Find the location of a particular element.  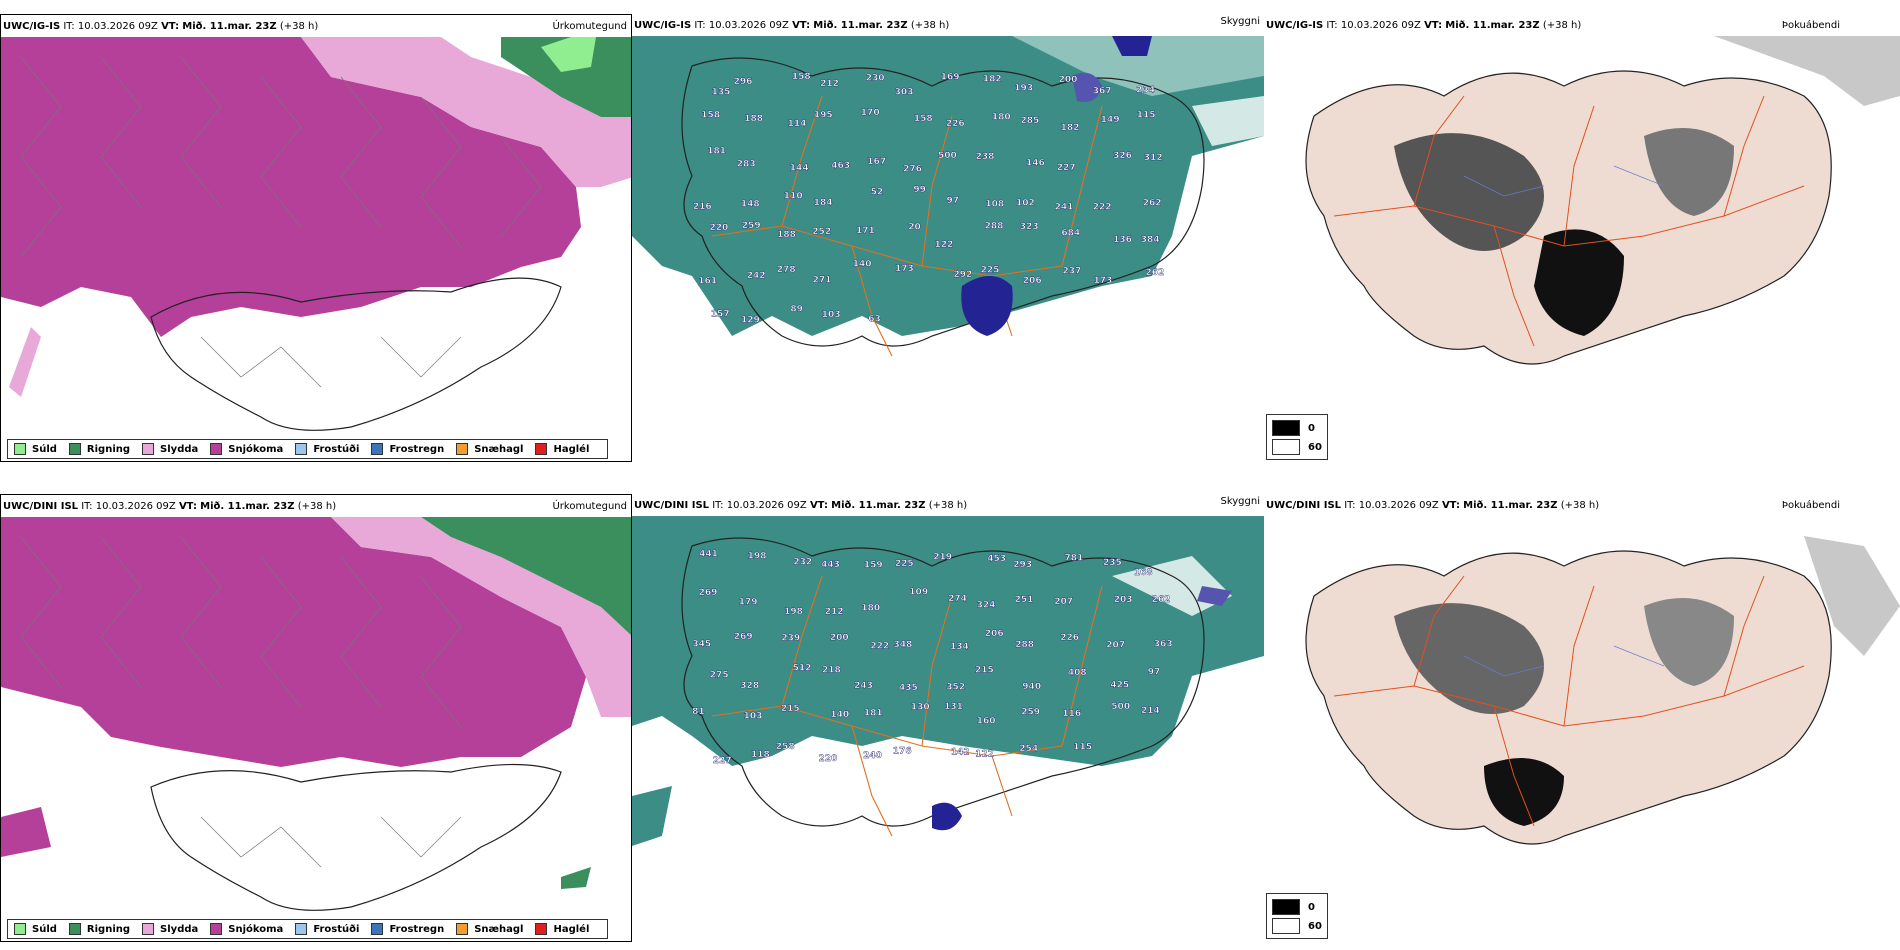

ceiling-value-label: 97 is located at coordinates (1154, 673).